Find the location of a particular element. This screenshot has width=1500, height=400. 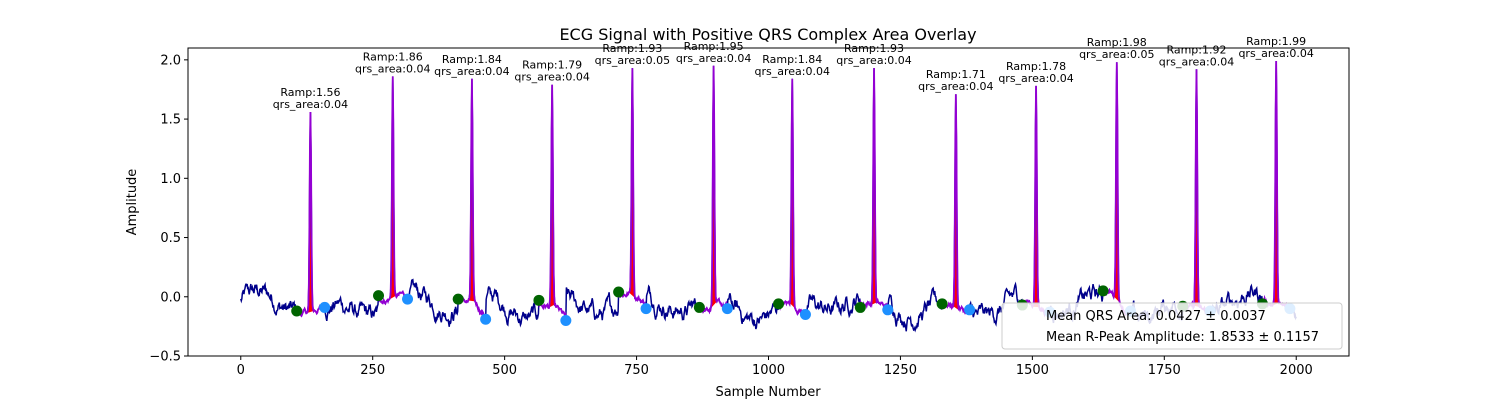

x-tick-label: 2000 is located at coordinates (1296, 370).